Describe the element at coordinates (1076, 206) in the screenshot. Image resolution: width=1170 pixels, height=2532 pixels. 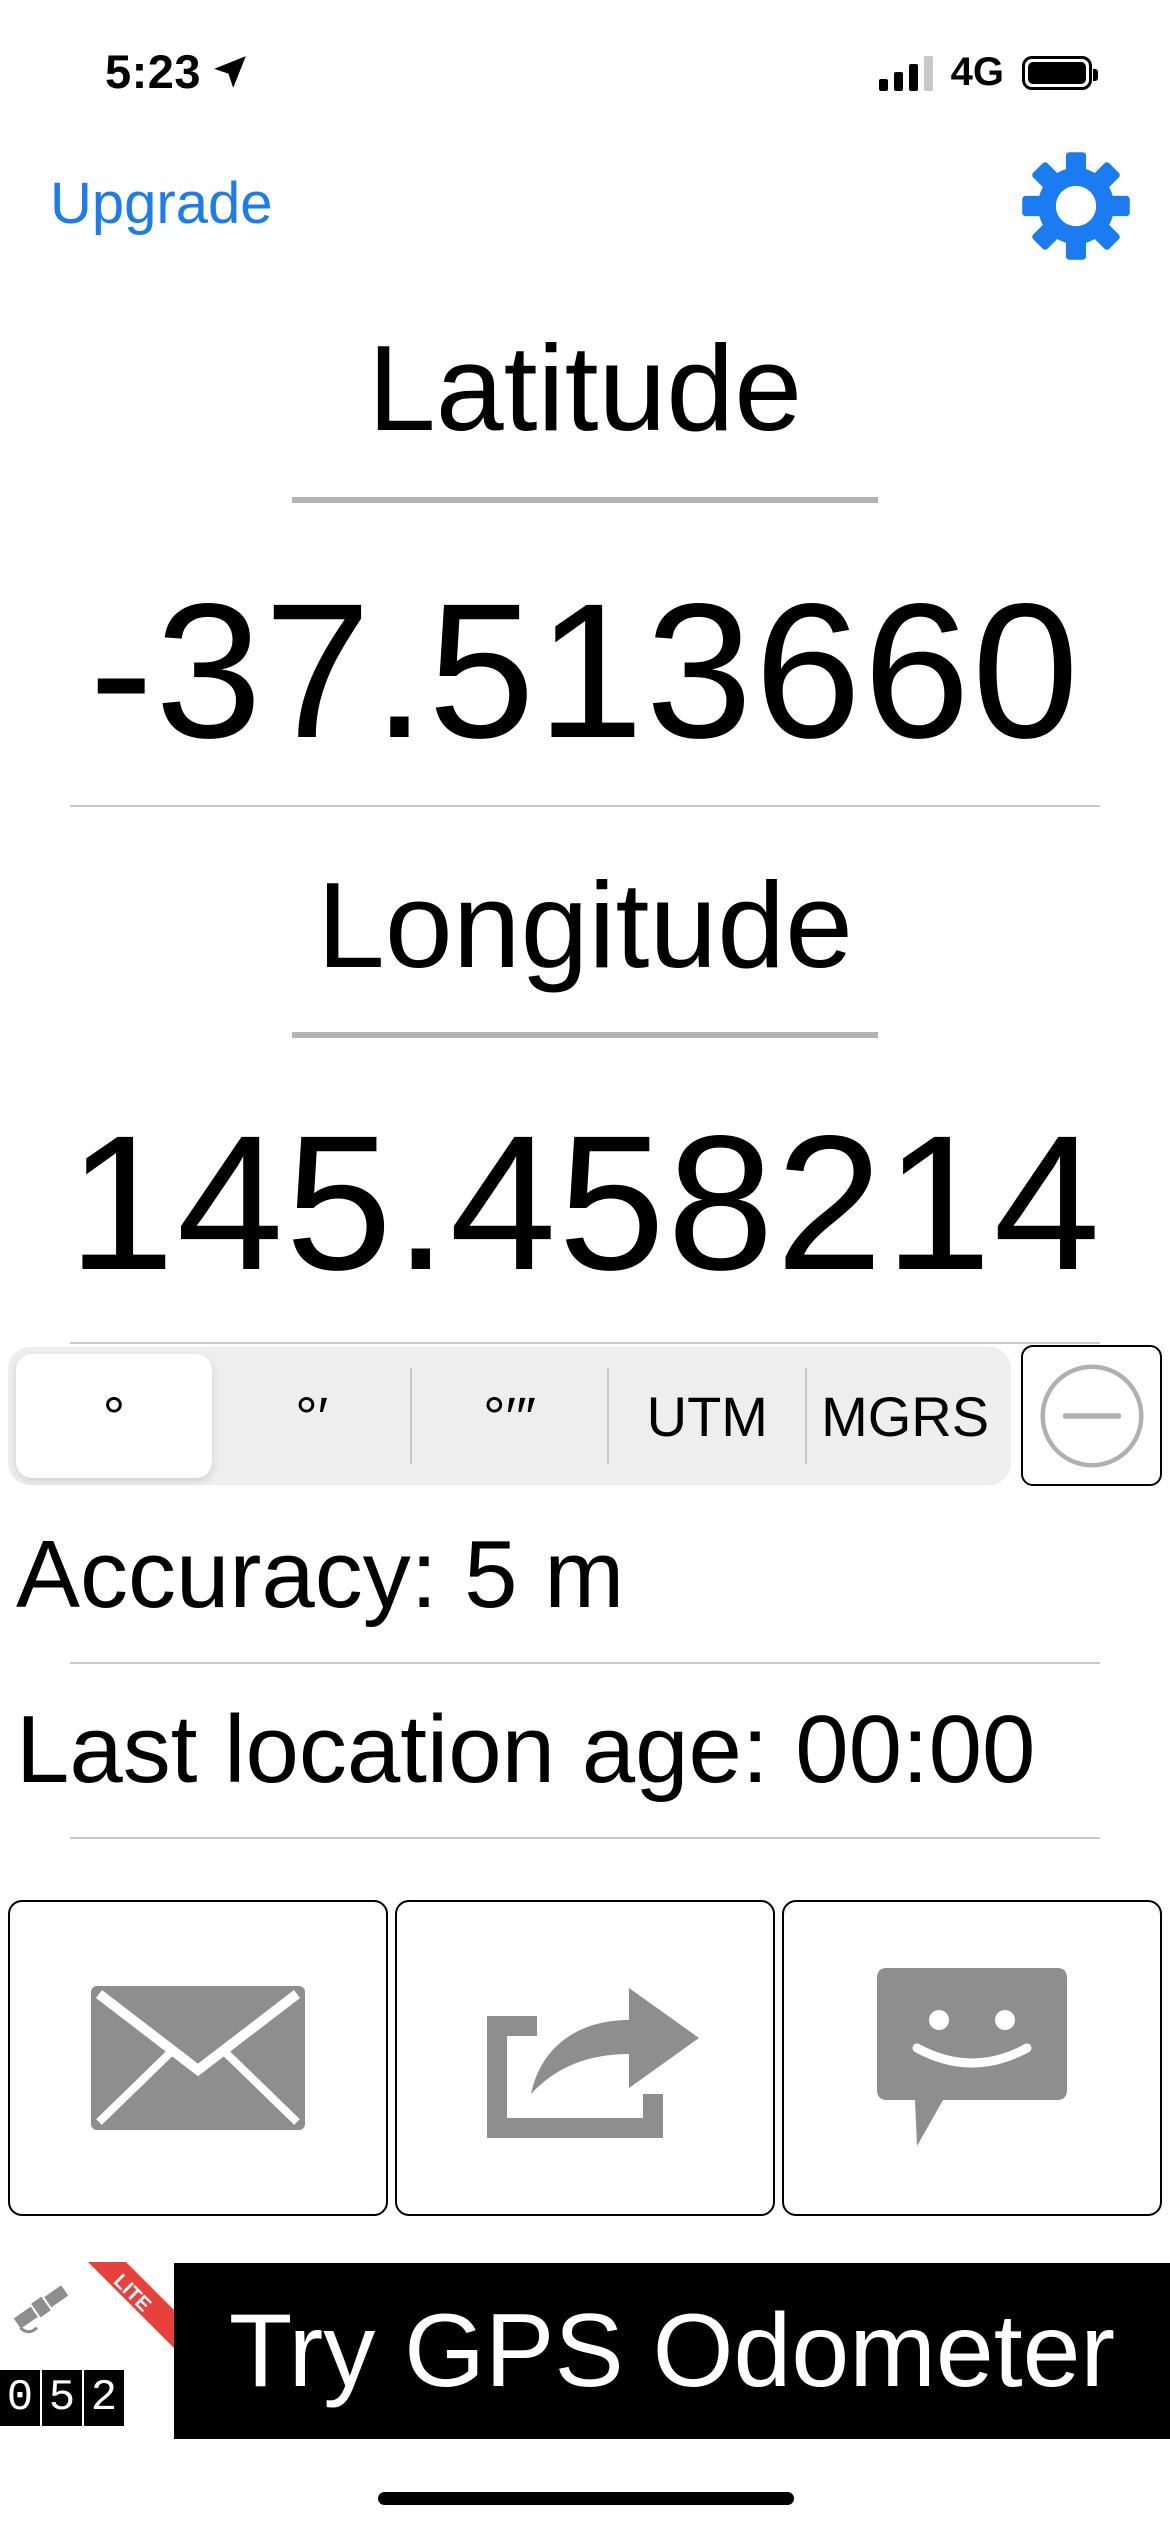
I see `settings-gear-icon` at that location.